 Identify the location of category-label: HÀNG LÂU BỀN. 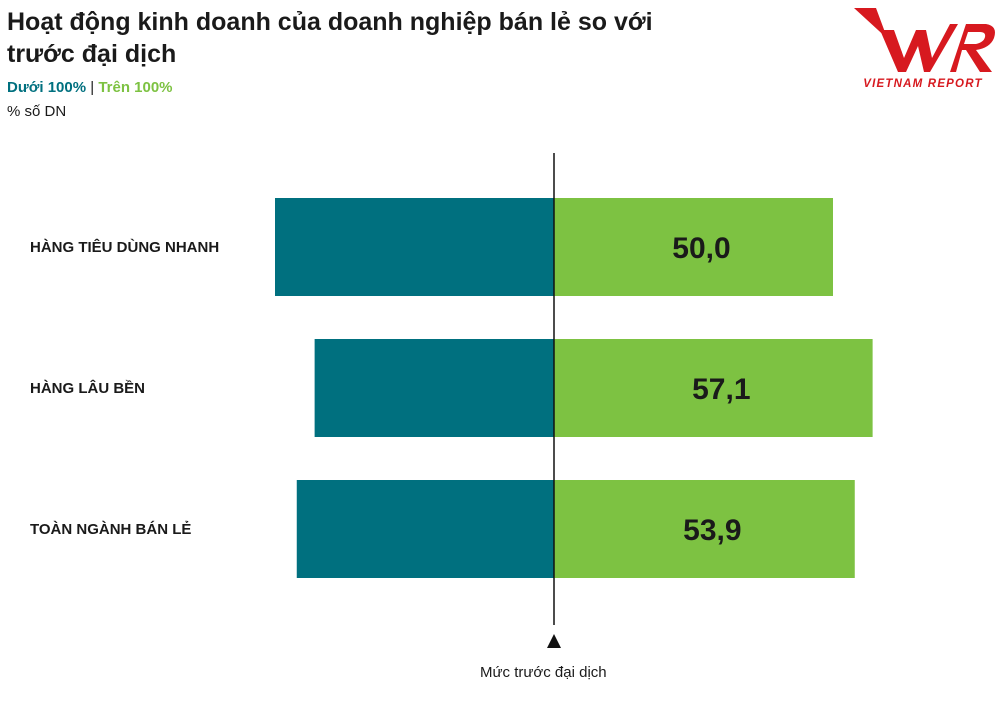
(87, 388).